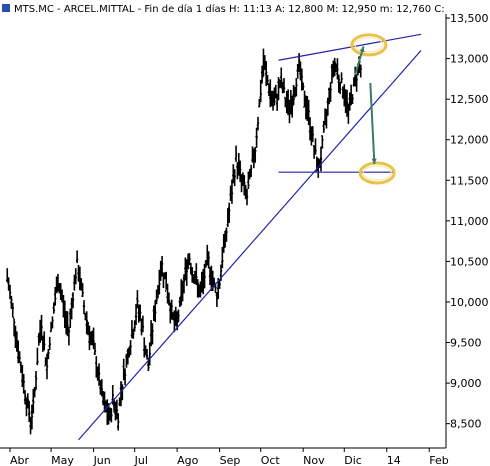 The image size is (490, 466). I want to click on x-tick-label: 14, so click(394, 460).